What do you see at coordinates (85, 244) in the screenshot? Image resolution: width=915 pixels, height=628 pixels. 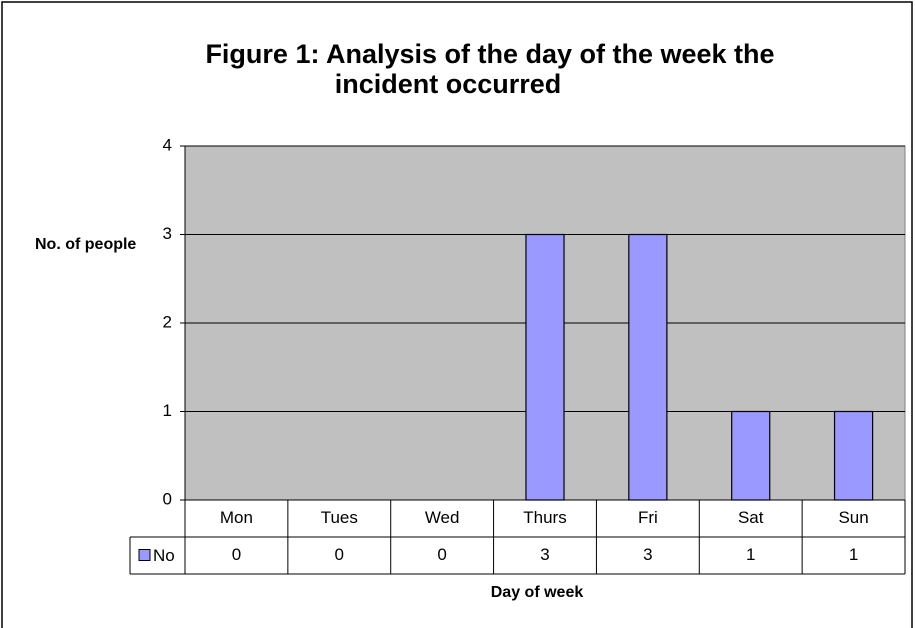 I see `y-axis-title: No. of people` at bounding box center [85, 244].